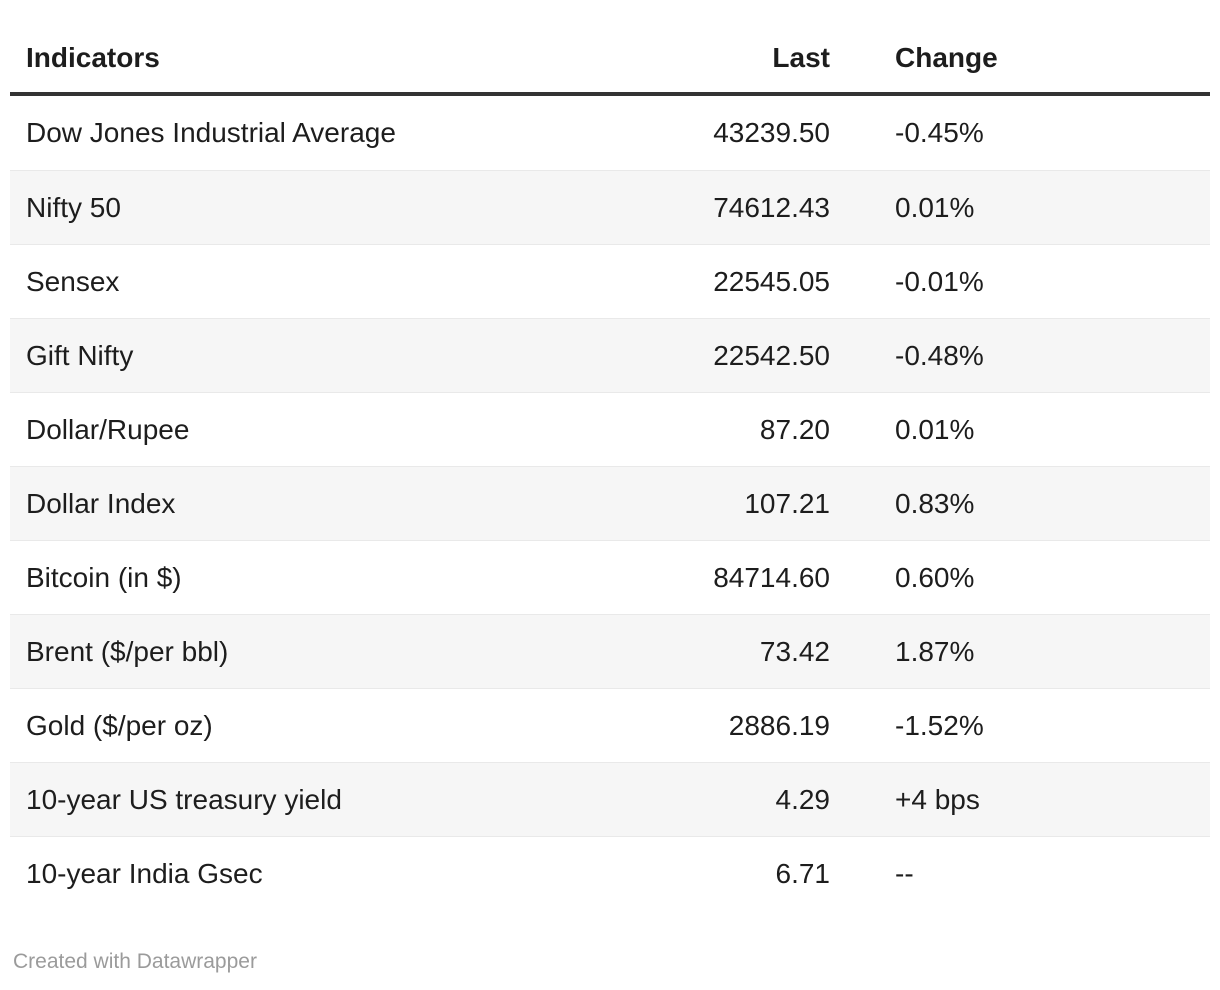 The width and height of the screenshot is (1220, 990). Describe the element at coordinates (610, 799) in the screenshot. I see `table-row: 10-year US treasury yield 4.29 +4 bps` at that location.